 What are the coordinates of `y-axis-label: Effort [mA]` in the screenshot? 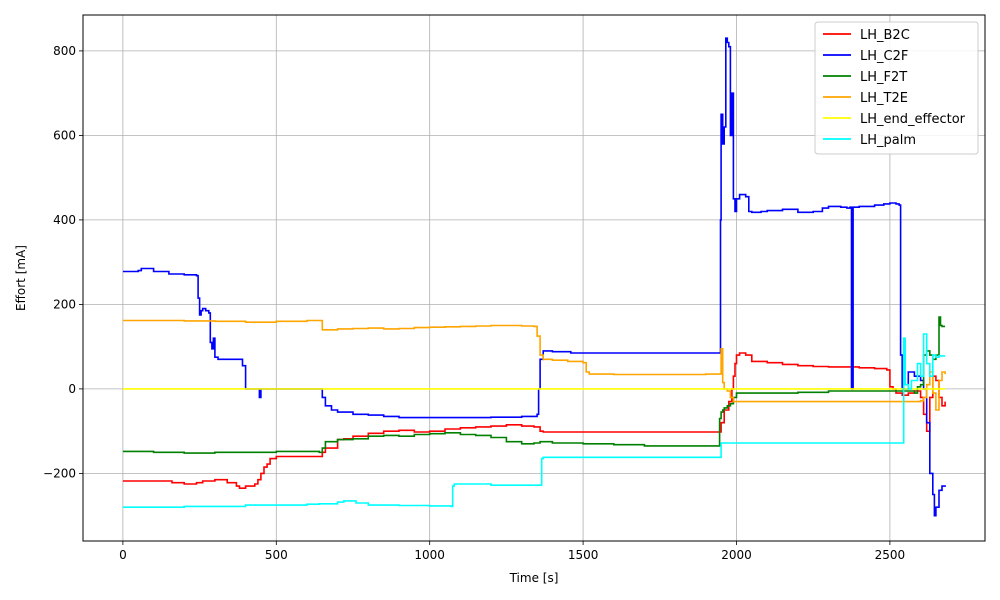 It's located at (21, 278).